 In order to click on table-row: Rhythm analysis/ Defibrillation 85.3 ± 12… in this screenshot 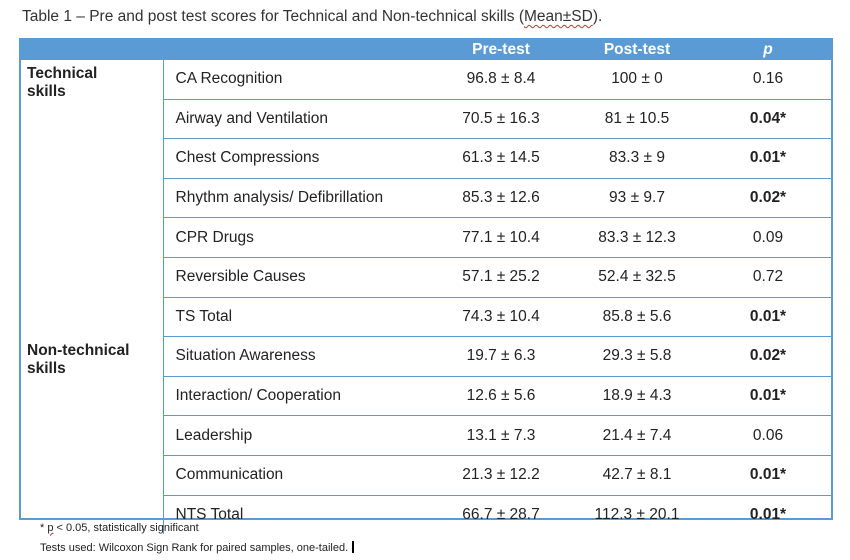, I will do `click(426, 198)`.